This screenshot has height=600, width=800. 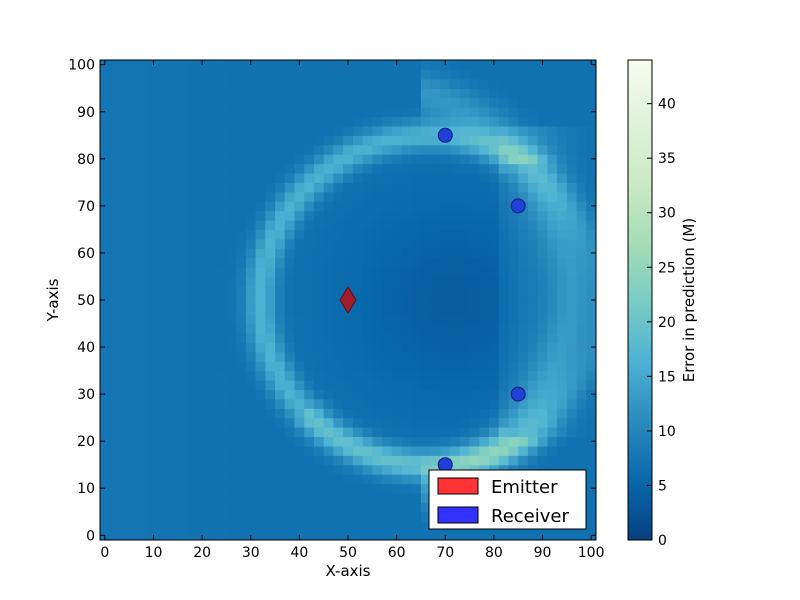 What do you see at coordinates (86, 395) in the screenshot?
I see `y-tick-label: 30` at bounding box center [86, 395].